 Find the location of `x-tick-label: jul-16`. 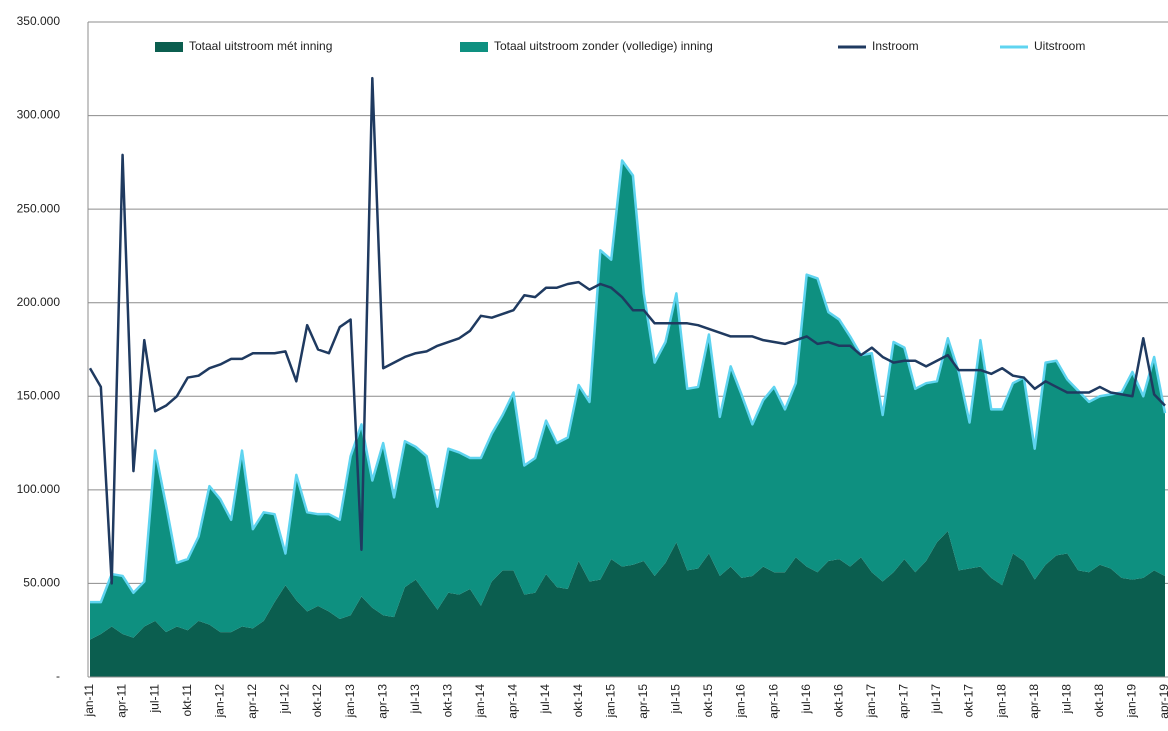

x-tick-label: jul-16 is located at coordinates (806, 699).